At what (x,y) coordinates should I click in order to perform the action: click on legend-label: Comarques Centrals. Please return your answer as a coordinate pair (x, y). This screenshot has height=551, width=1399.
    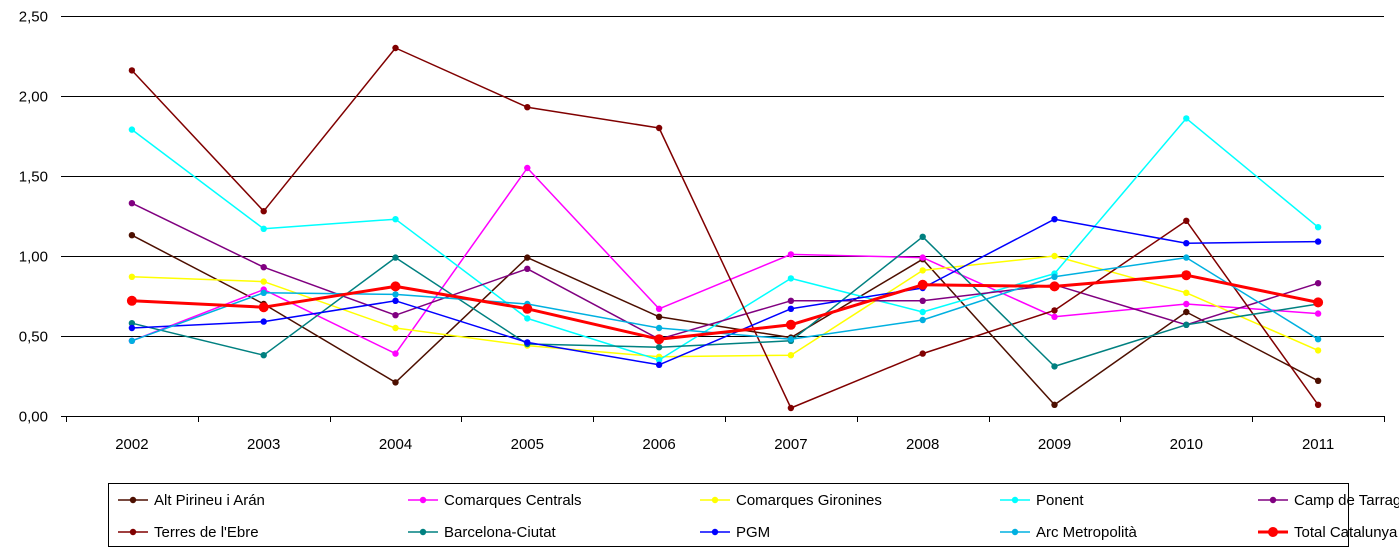
    Looking at the image, I should click on (513, 500).